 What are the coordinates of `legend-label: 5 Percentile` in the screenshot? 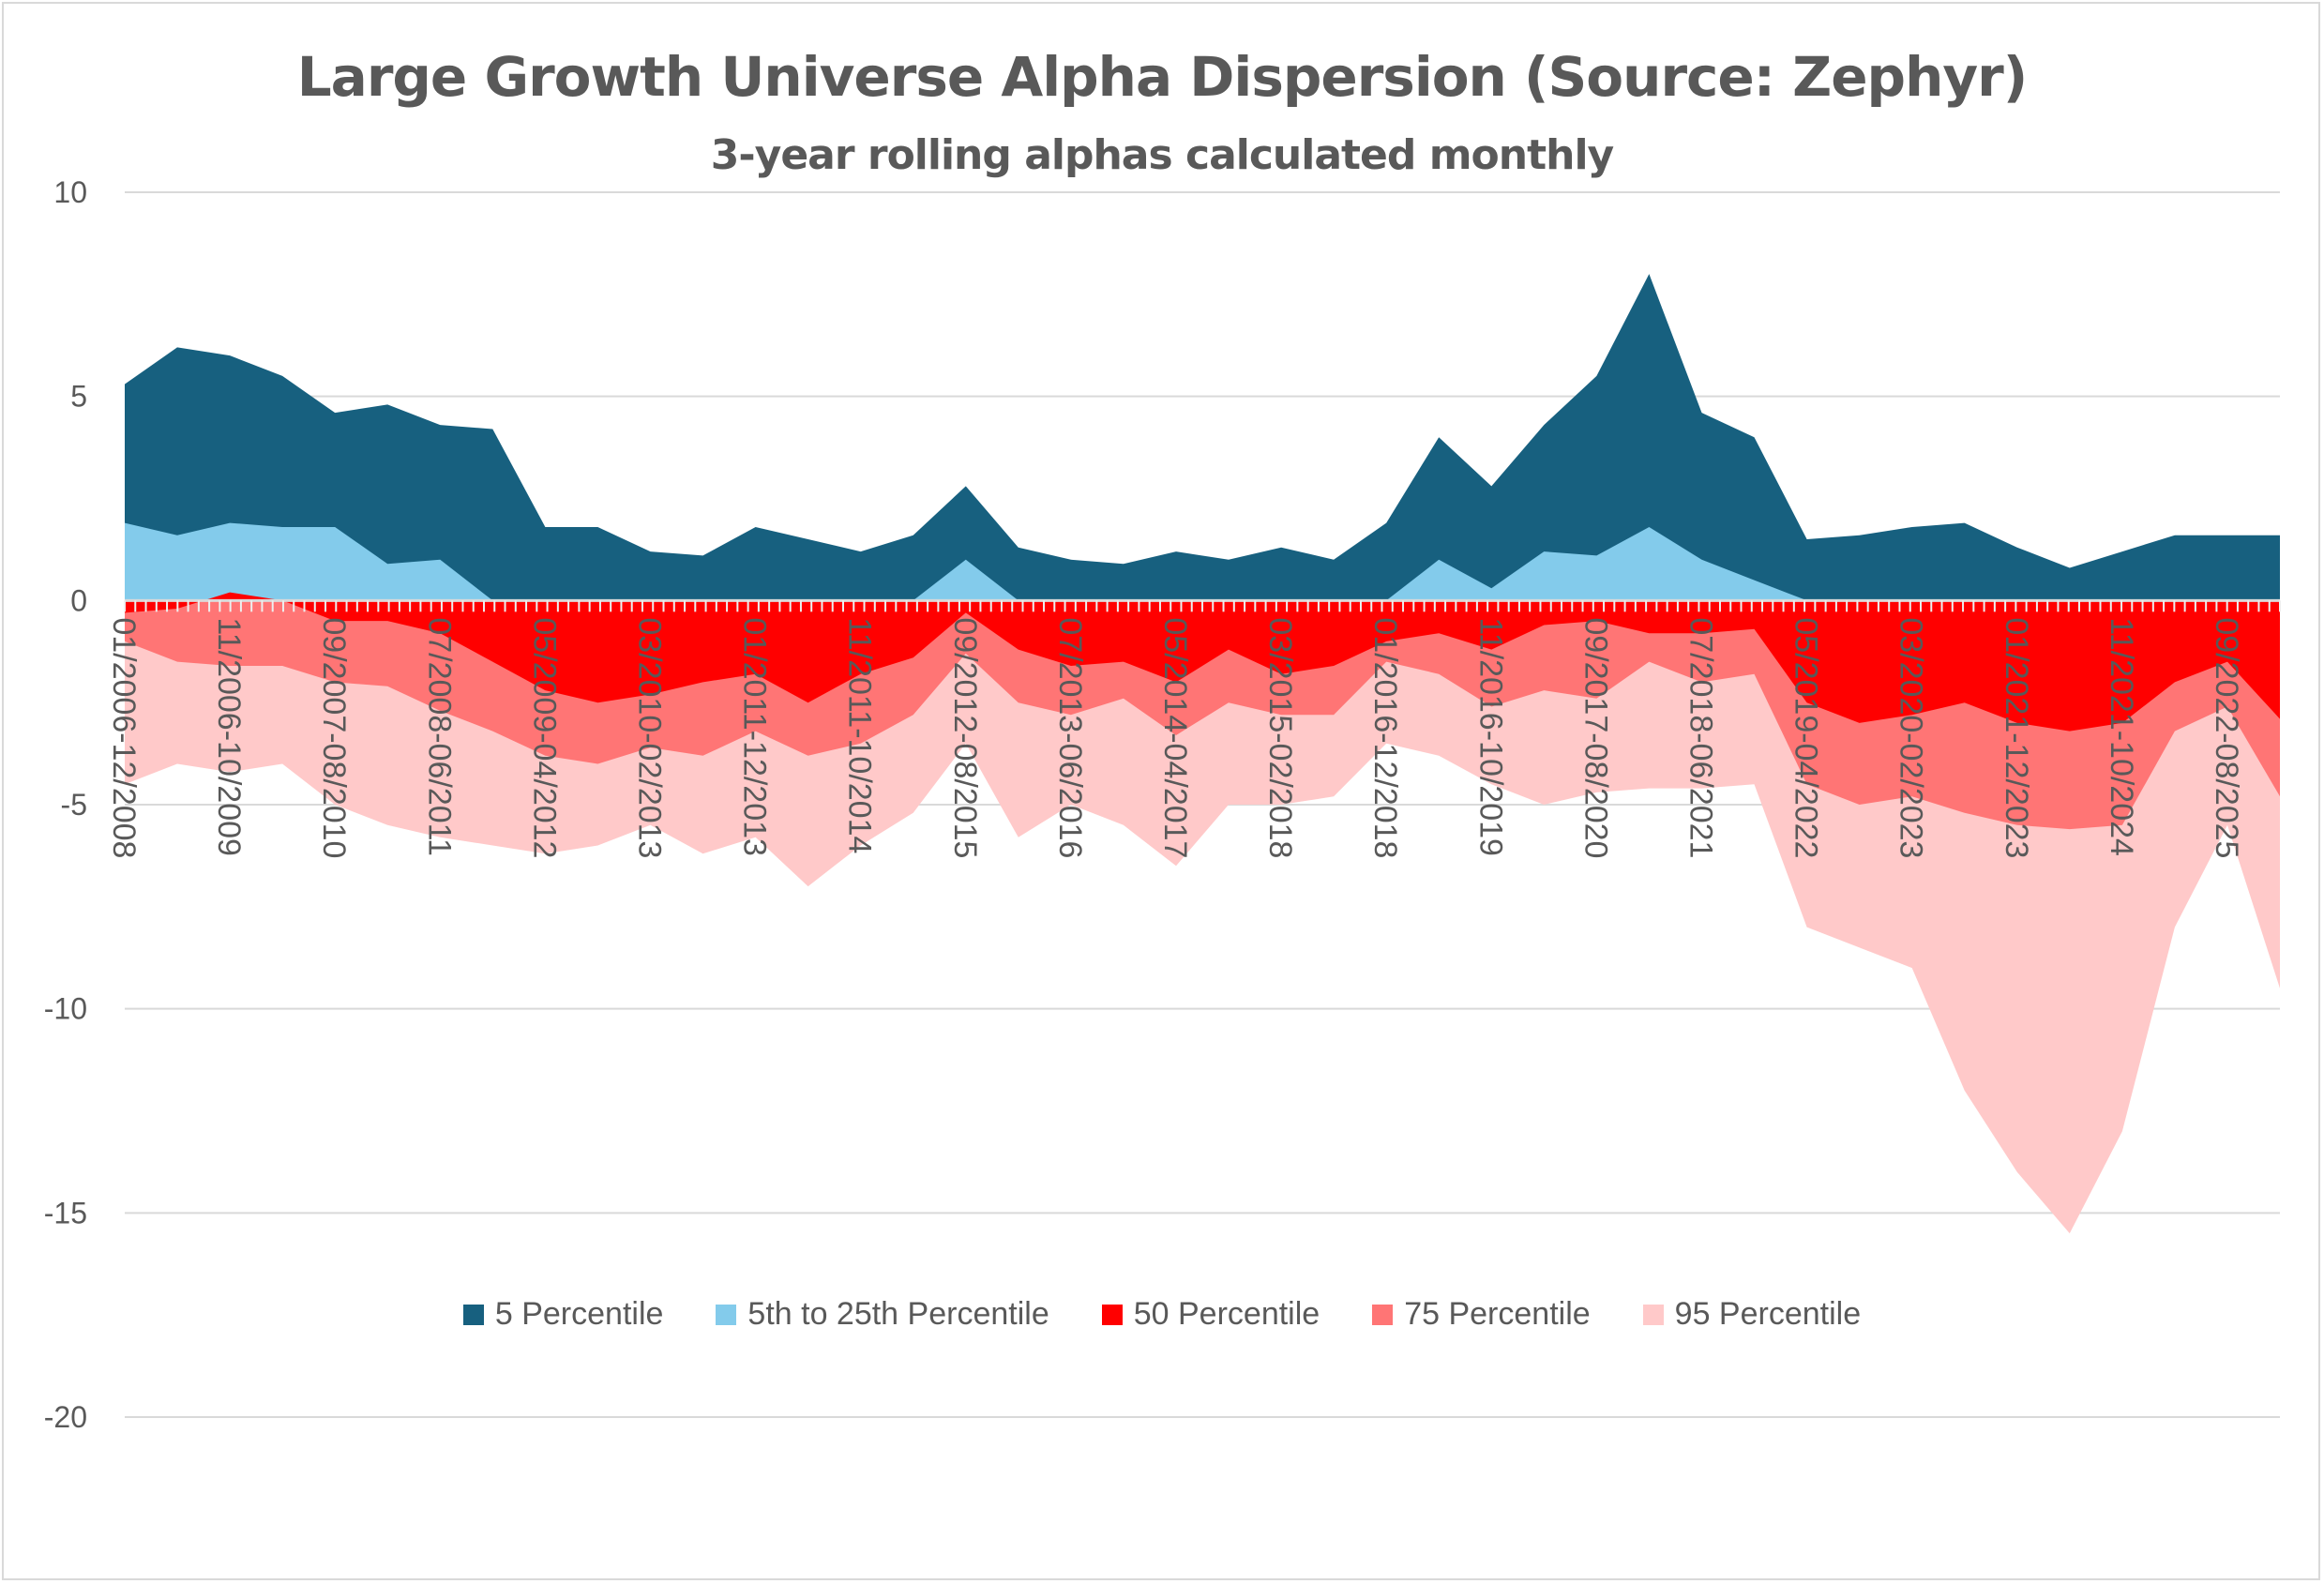 It's located at (579, 1314).